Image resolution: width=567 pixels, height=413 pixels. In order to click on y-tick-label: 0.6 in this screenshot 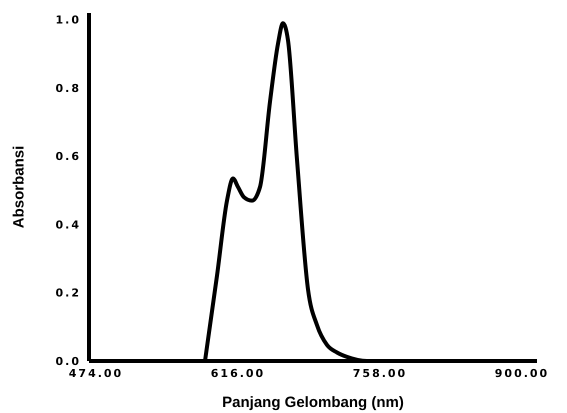, I will do `click(68, 157)`.